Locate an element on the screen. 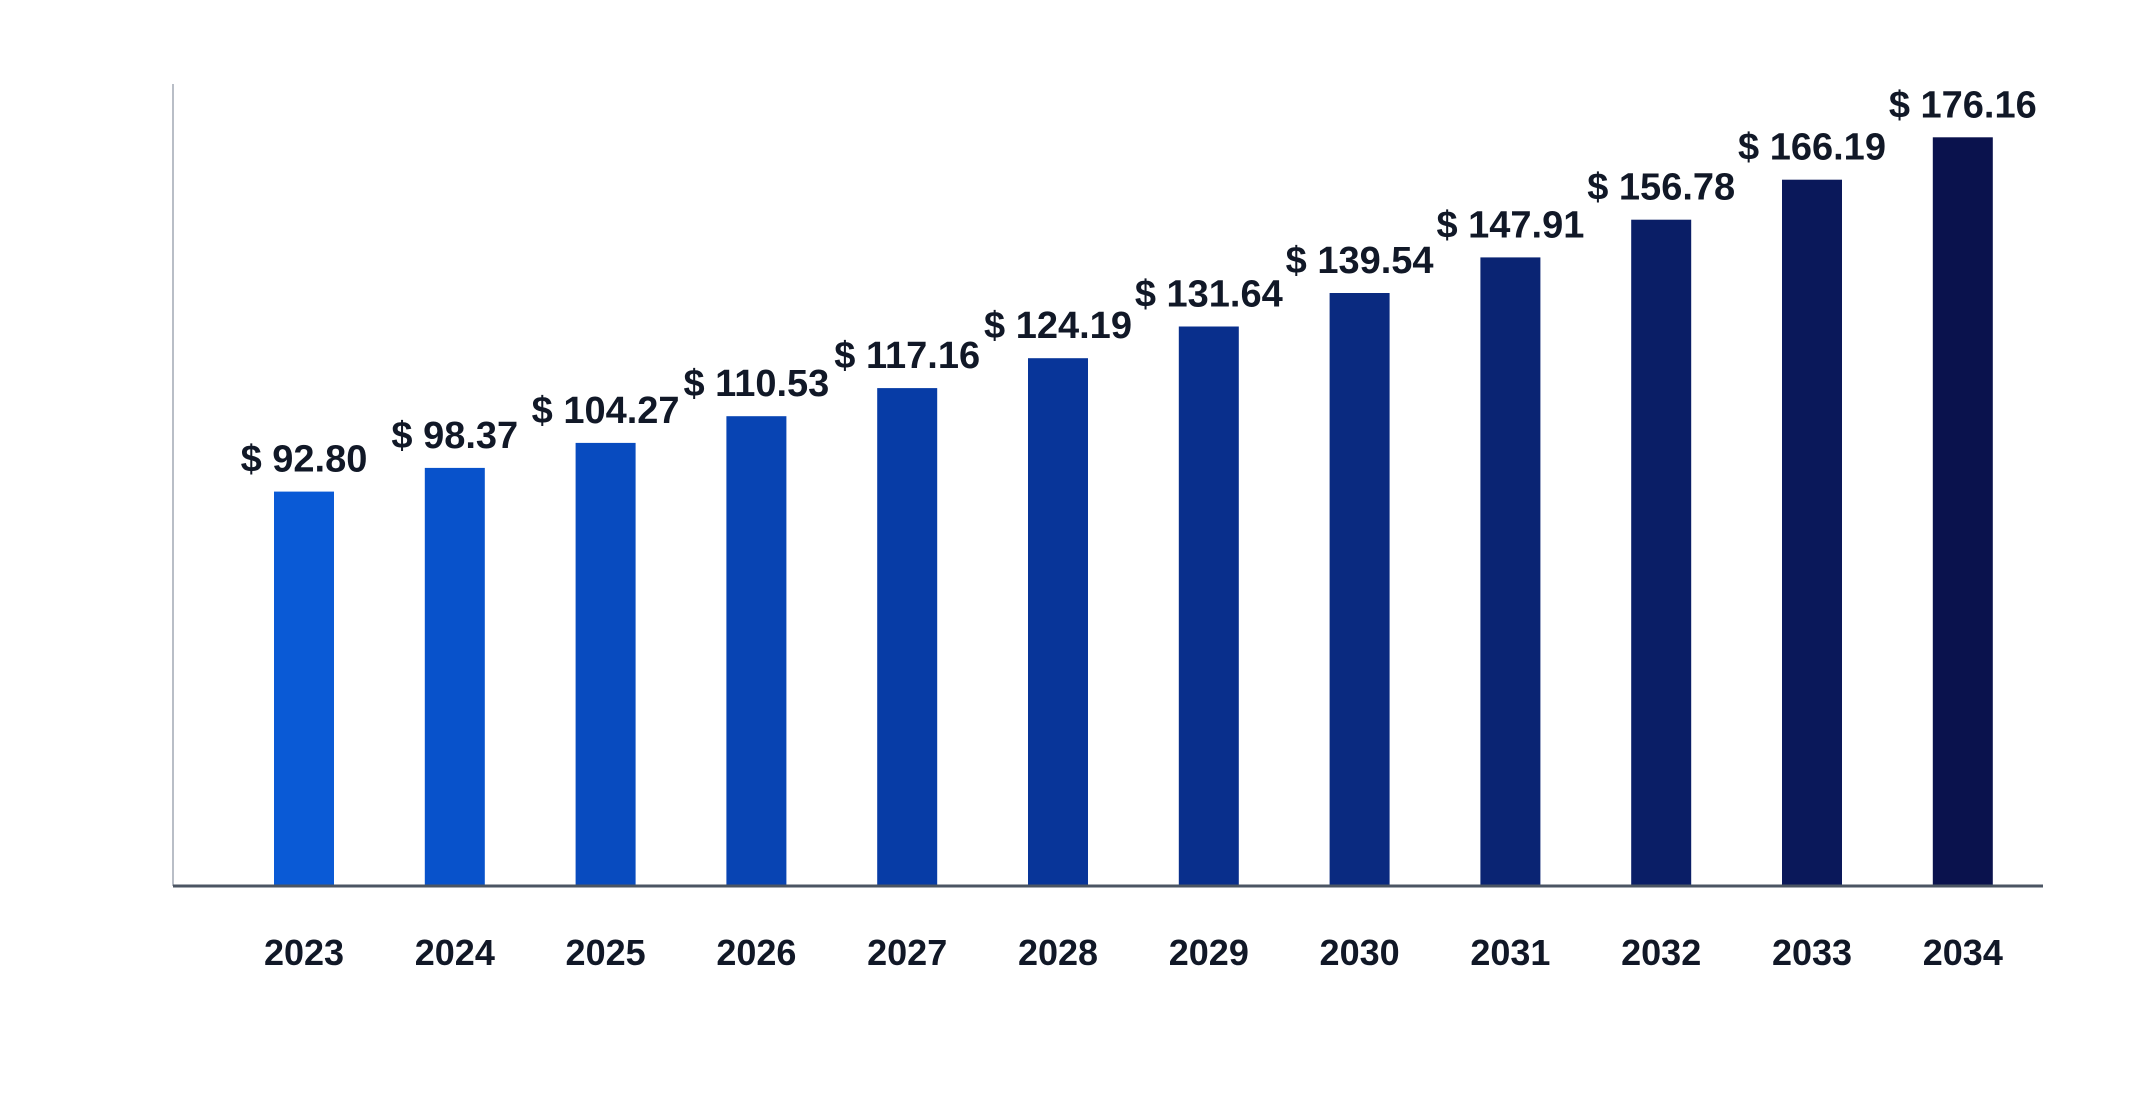  data-label-2029: $ 131.64 is located at coordinates (1209, 295).